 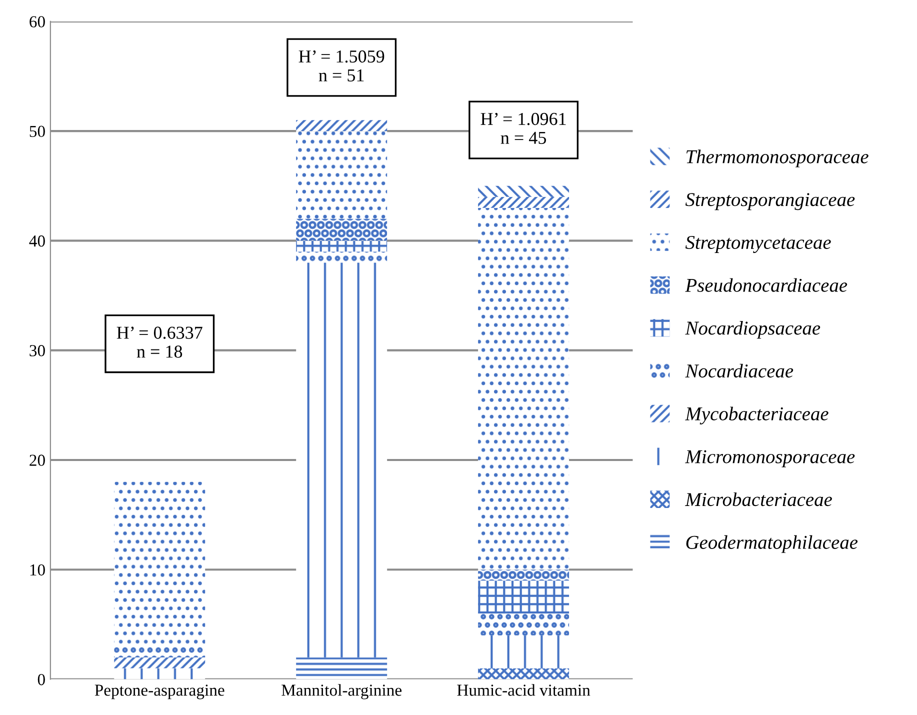 What do you see at coordinates (772, 544) in the screenshot?
I see `legend-label: Geodermatophilaceae` at bounding box center [772, 544].